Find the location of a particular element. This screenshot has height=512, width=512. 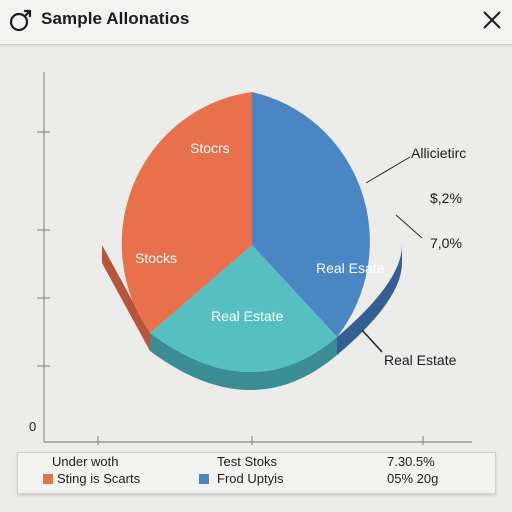

slice-label-real-estate-right: Real Esate is located at coordinates (350, 268).